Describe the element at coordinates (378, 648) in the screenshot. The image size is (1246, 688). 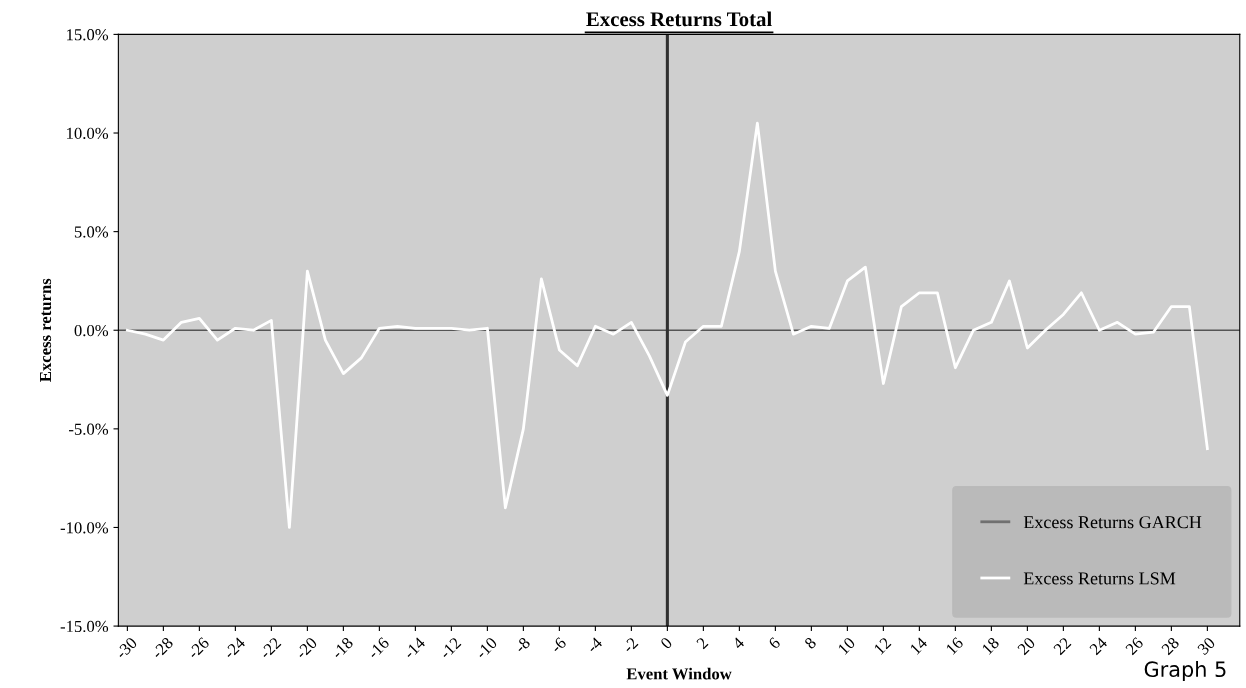
I see `x-tick-label: -16` at that location.